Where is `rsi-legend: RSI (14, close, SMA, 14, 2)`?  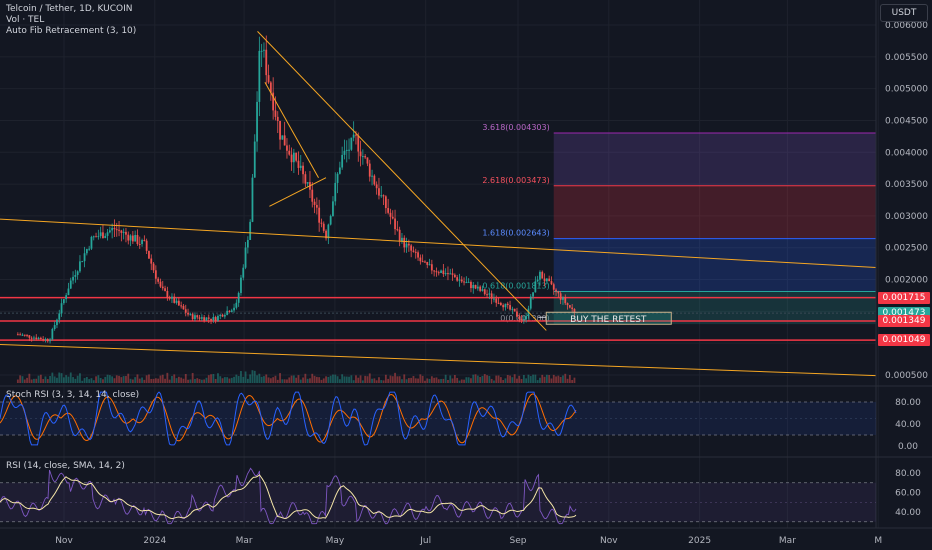
rsi-legend: RSI (14, close, SMA, 14, 2) is located at coordinates (65, 466).